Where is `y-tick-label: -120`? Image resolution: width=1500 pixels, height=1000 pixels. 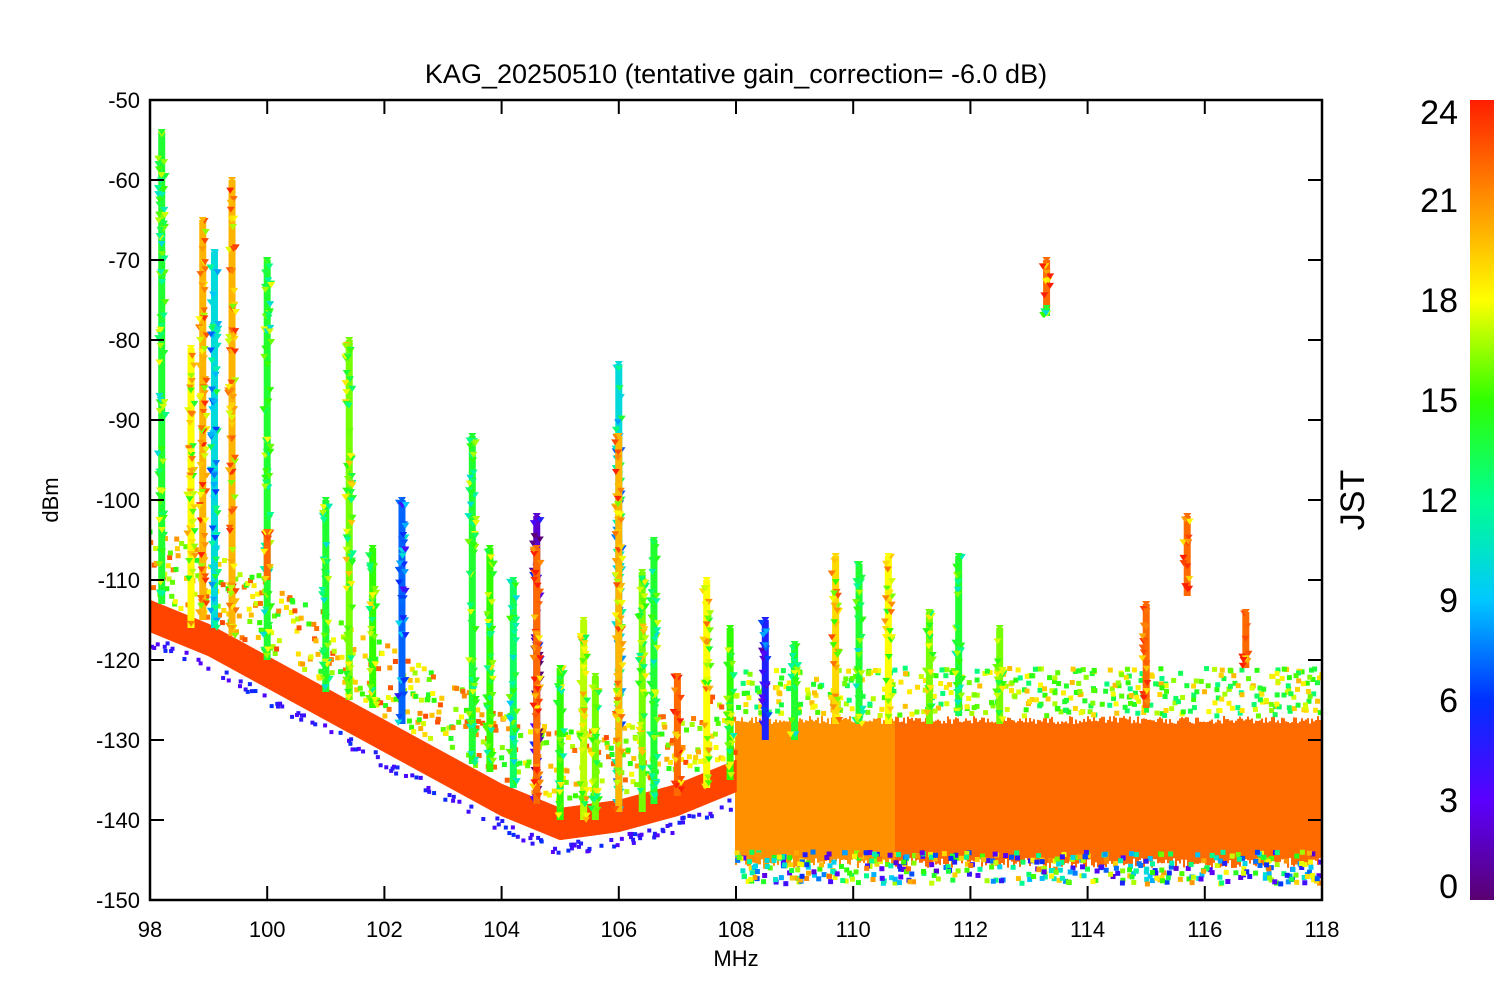
y-tick-label: -120 is located at coordinates (118, 660).